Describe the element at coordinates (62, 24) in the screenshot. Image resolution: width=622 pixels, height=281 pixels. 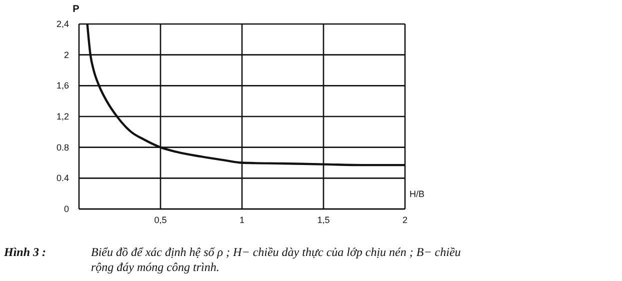
I see `y-tick-label: 2,4` at that location.